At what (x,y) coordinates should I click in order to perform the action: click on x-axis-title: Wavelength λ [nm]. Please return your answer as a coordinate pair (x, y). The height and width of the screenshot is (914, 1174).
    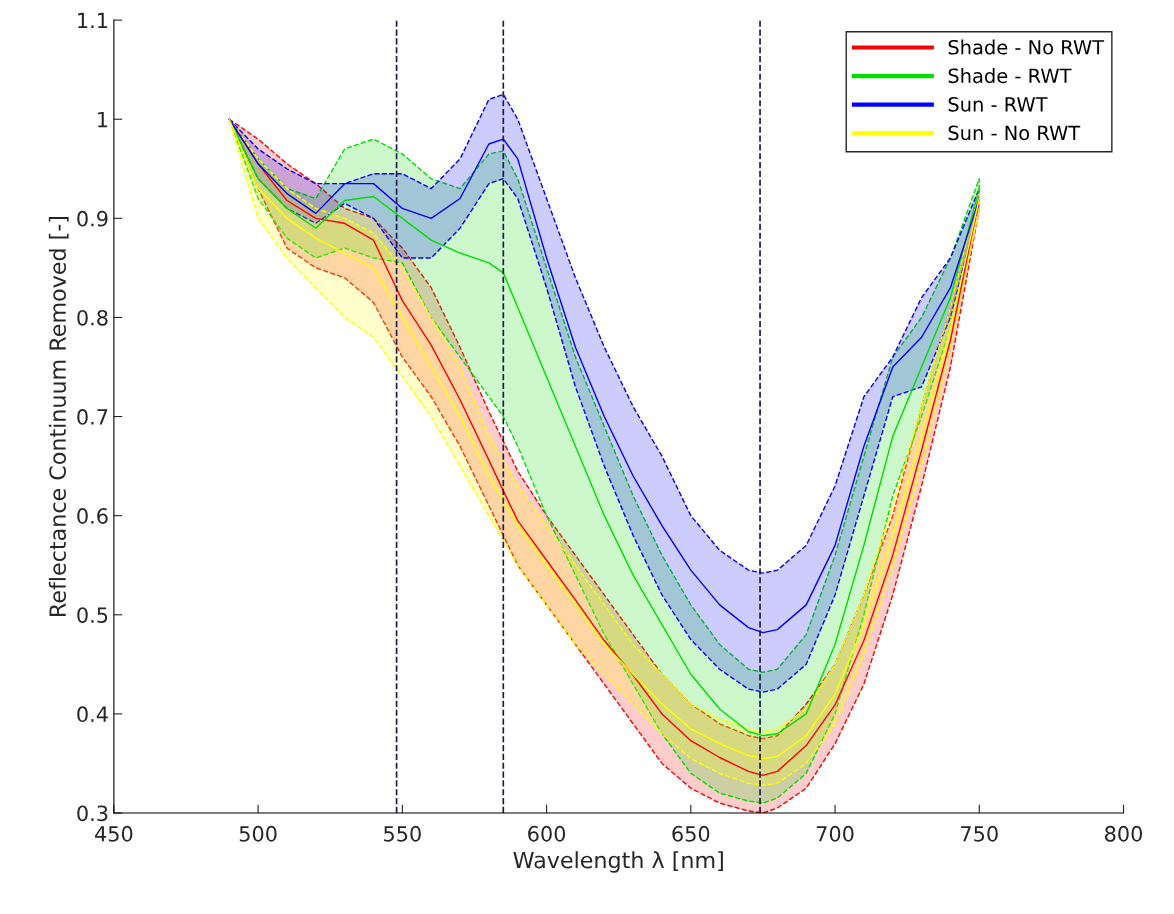
    Looking at the image, I should click on (618, 862).